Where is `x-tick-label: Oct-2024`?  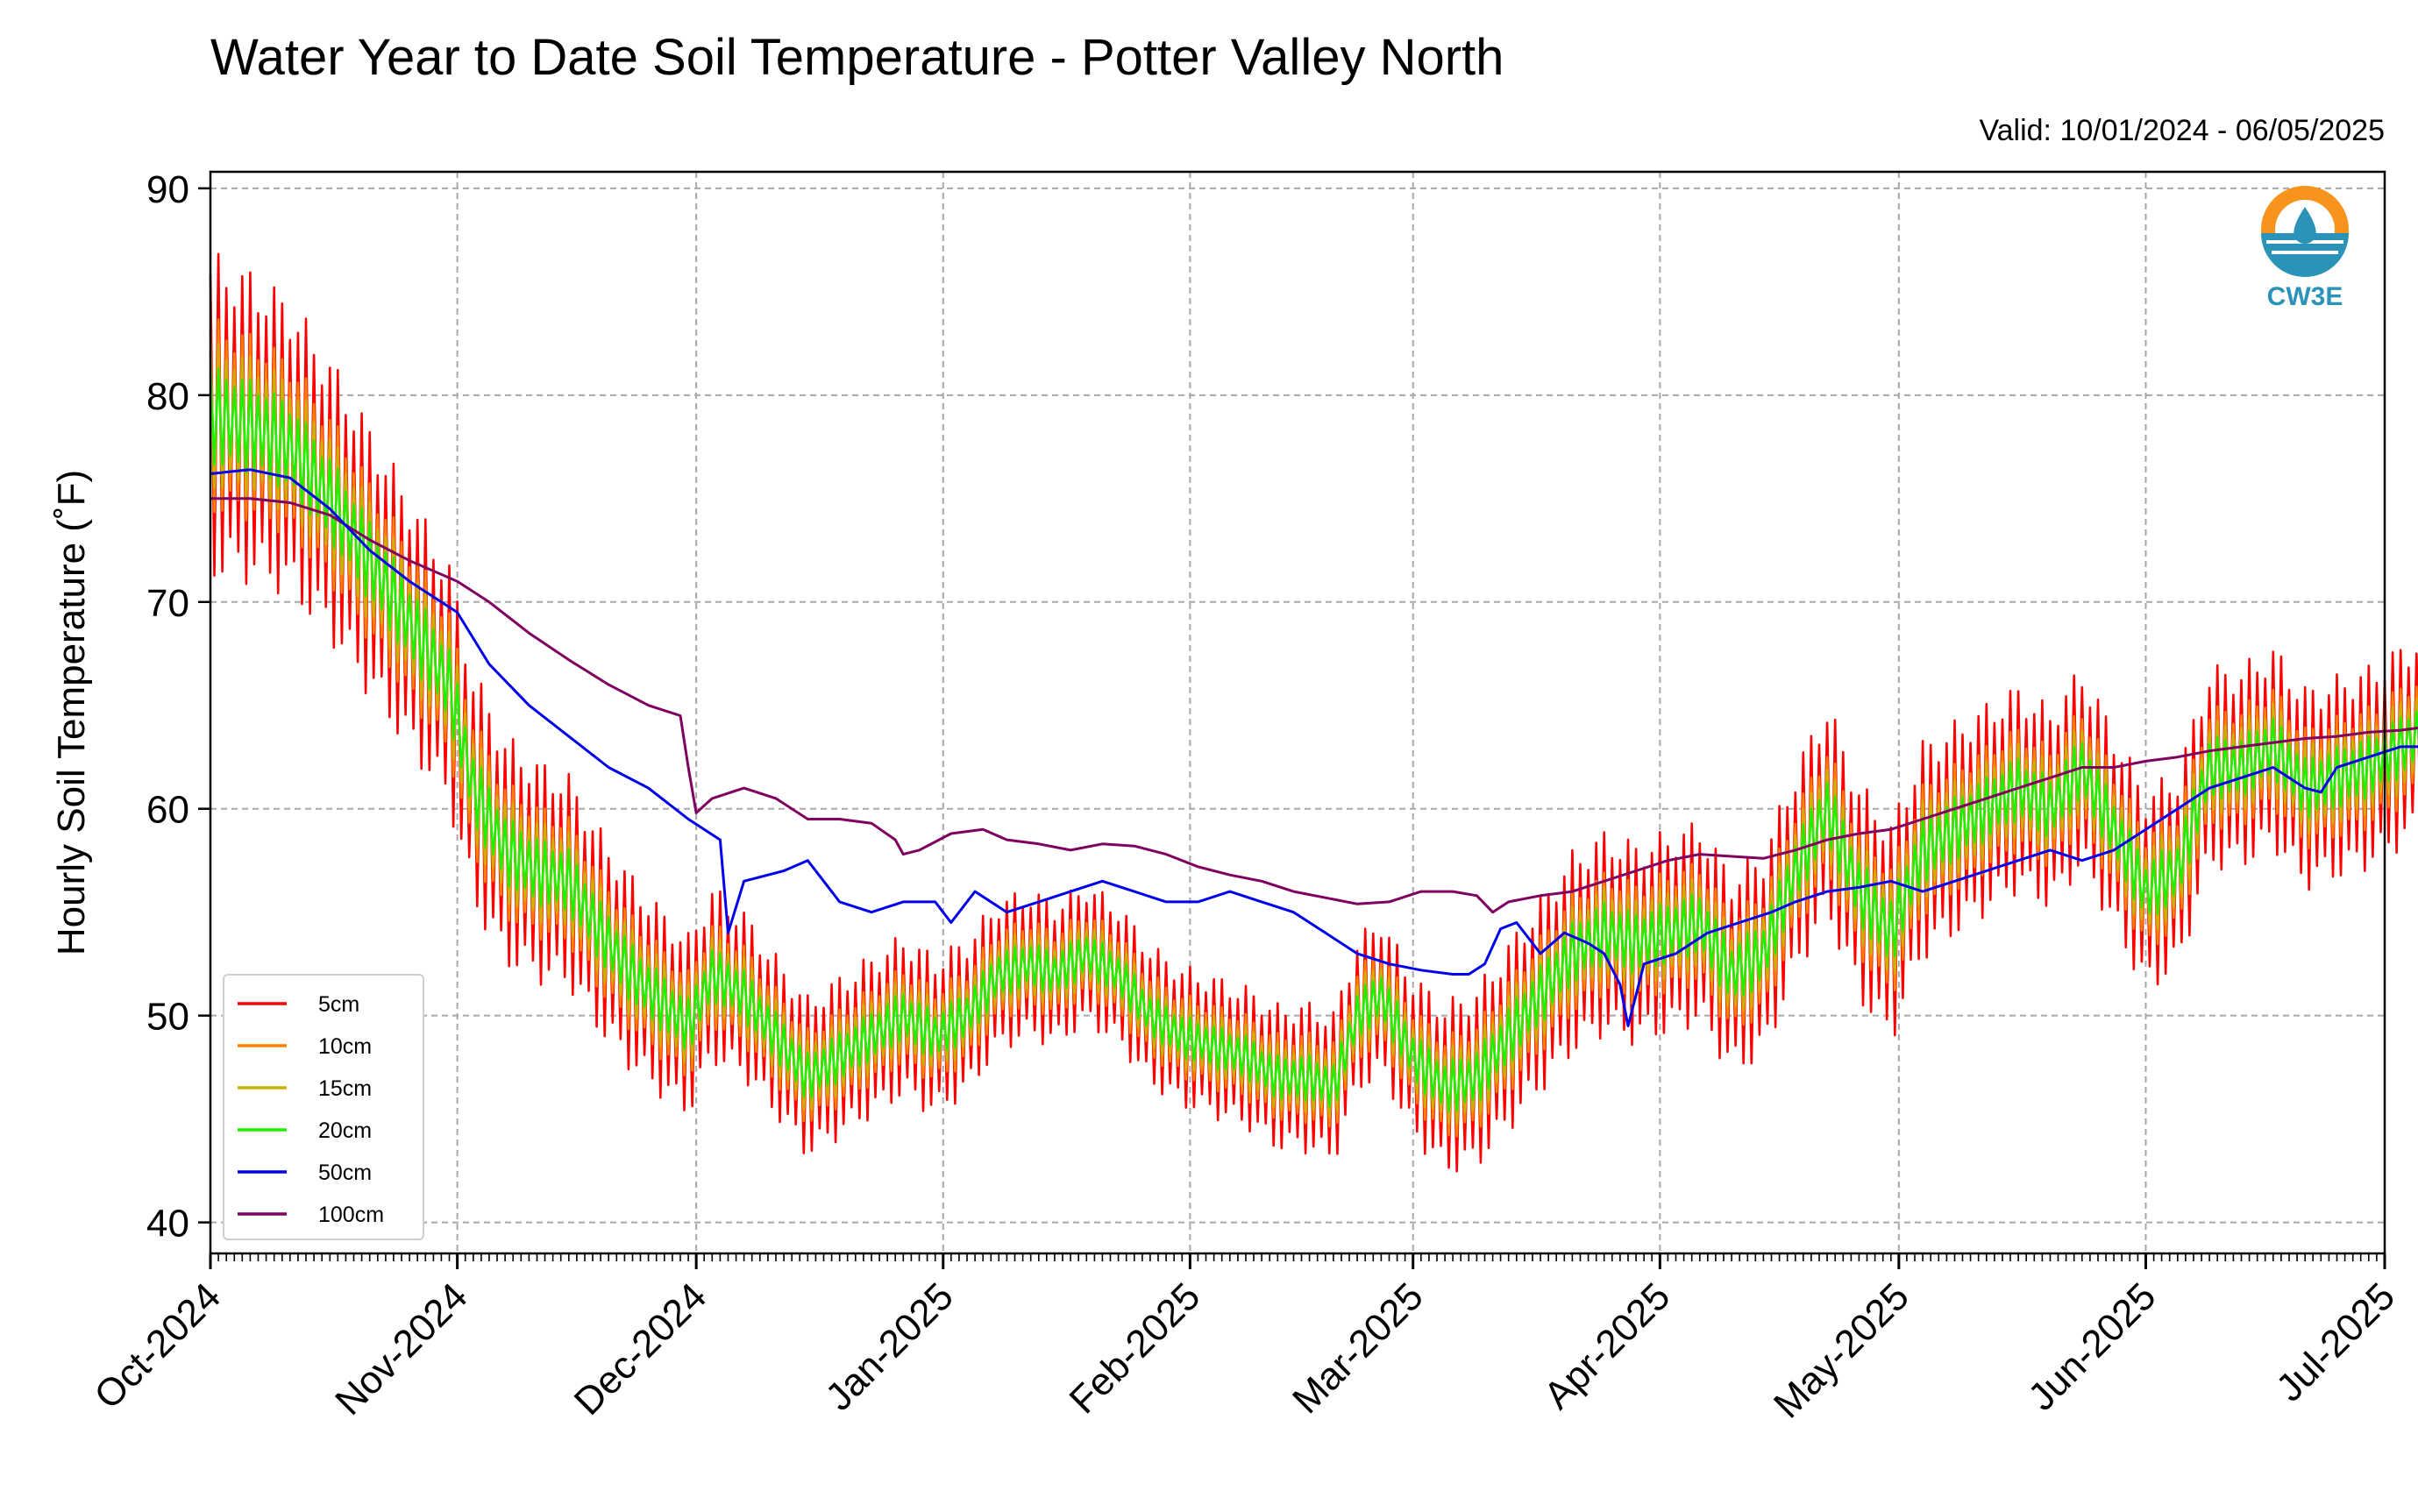 x-tick-label: Oct-2024 is located at coordinates (157, 1345).